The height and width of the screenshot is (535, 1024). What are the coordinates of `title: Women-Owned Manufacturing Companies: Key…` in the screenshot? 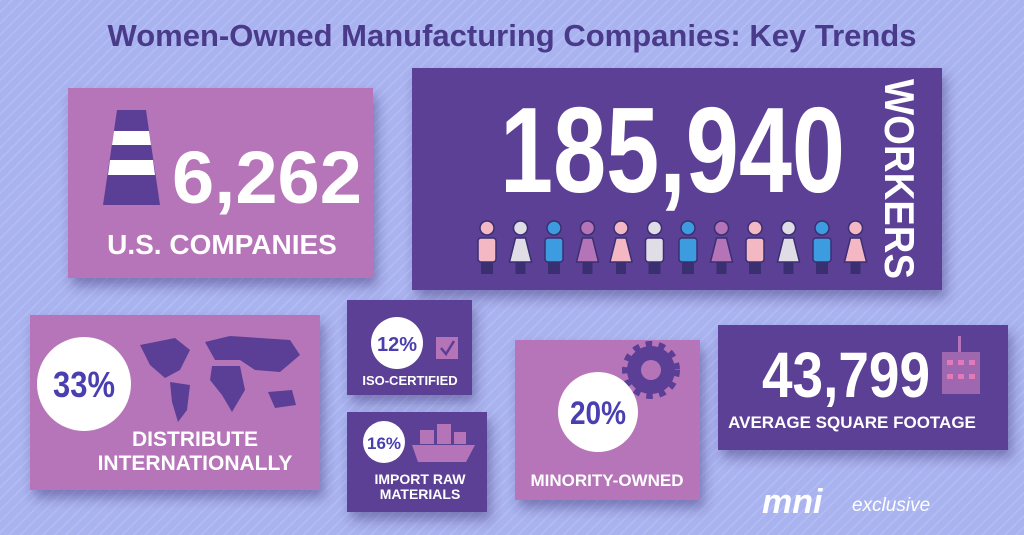 It's located at (512, 35).